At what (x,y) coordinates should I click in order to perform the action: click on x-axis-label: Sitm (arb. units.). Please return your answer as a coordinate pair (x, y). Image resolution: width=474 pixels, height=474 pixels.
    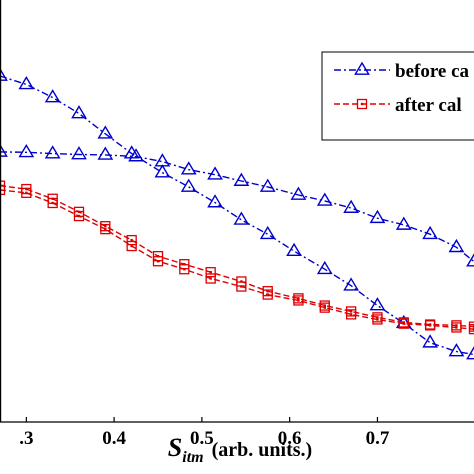
    Looking at the image, I should click on (240, 449).